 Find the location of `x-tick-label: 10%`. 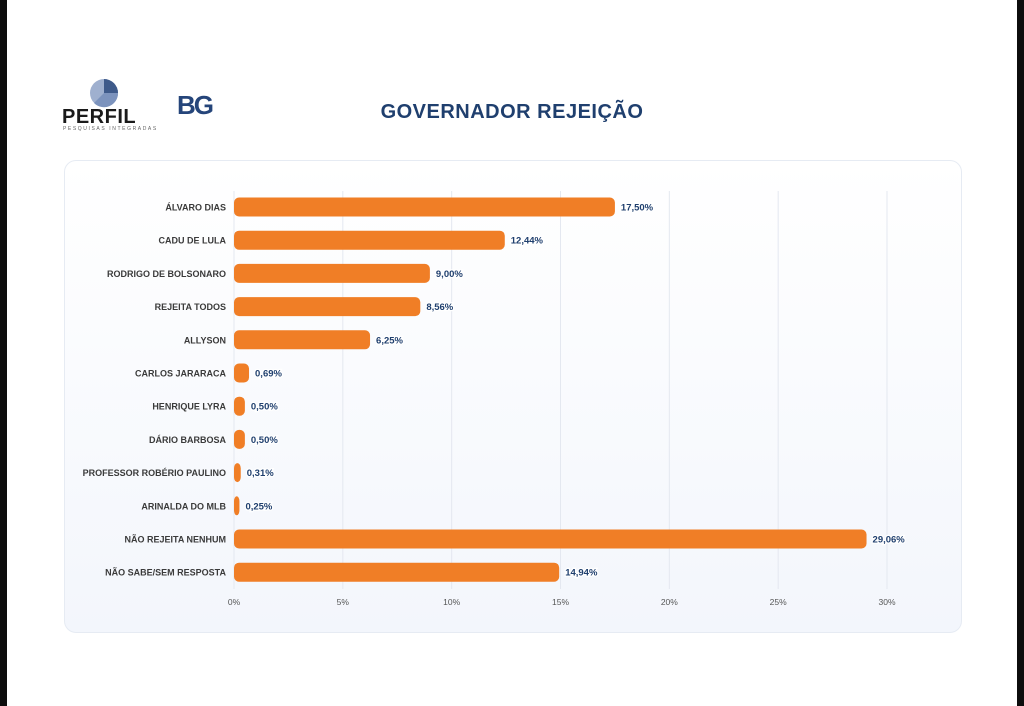

x-tick-label: 10% is located at coordinates (451, 602).